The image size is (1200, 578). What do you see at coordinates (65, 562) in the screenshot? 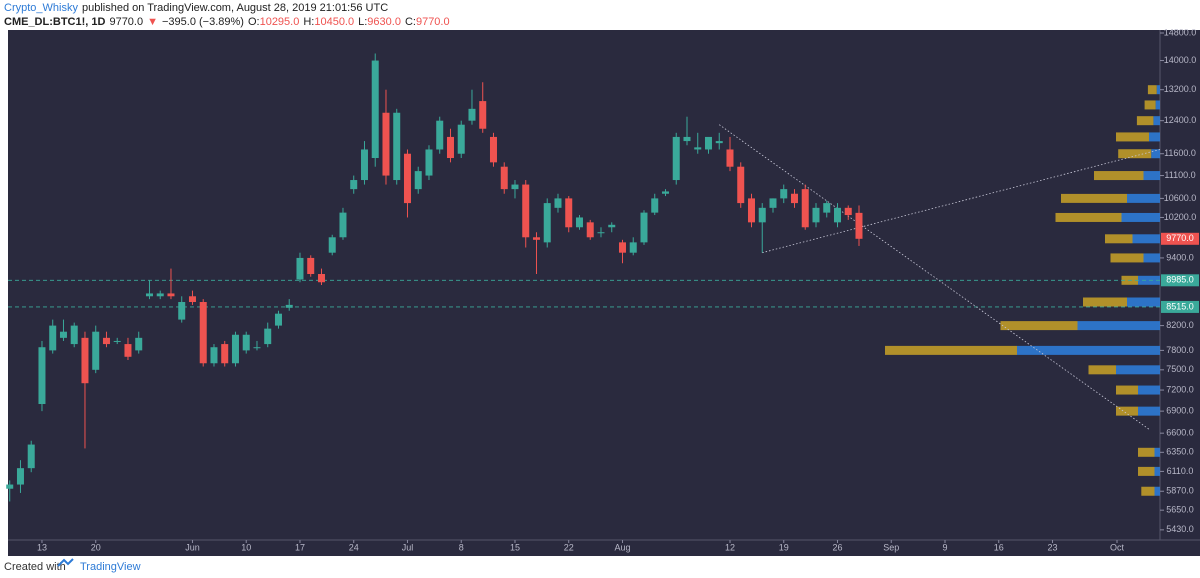
I see `tv-logo` at bounding box center [65, 562].